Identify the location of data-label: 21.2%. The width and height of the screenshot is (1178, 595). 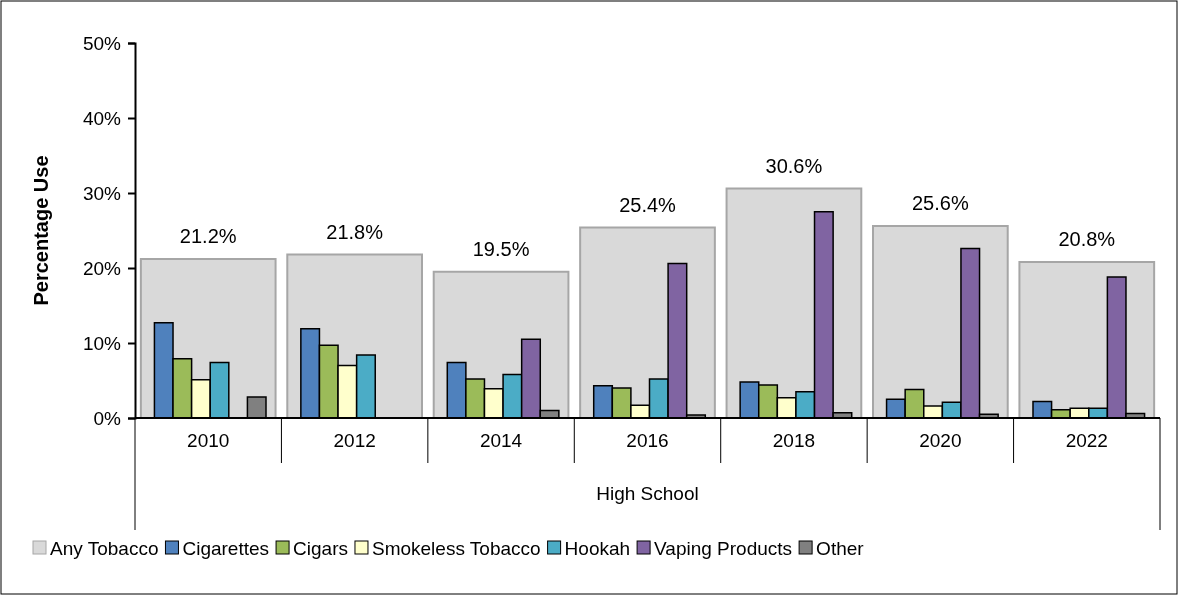
(208, 236).